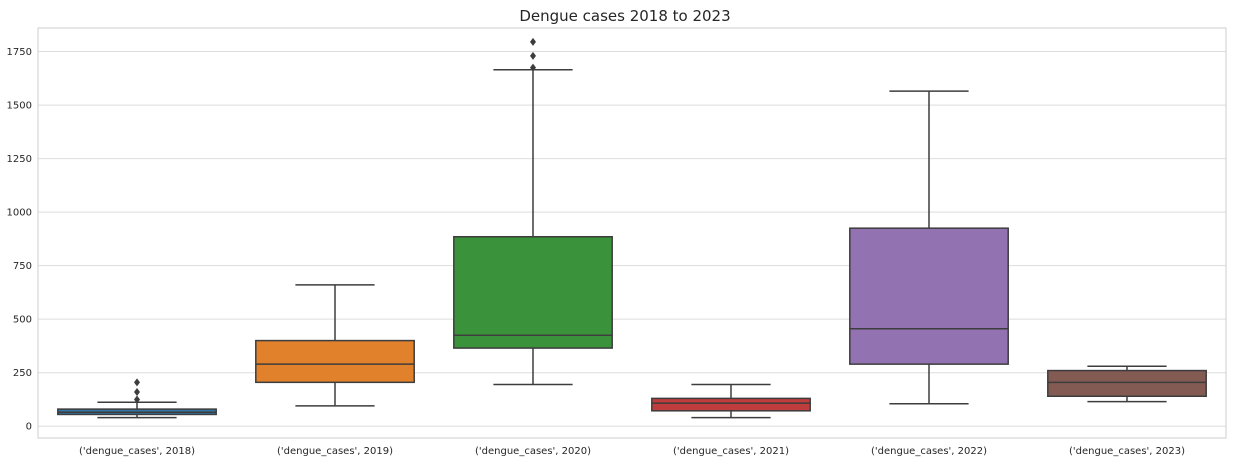  What do you see at coordinates (22, 320) in the screenshot?
I see `y-tick-label: 500` at bounding box center [22, 320].